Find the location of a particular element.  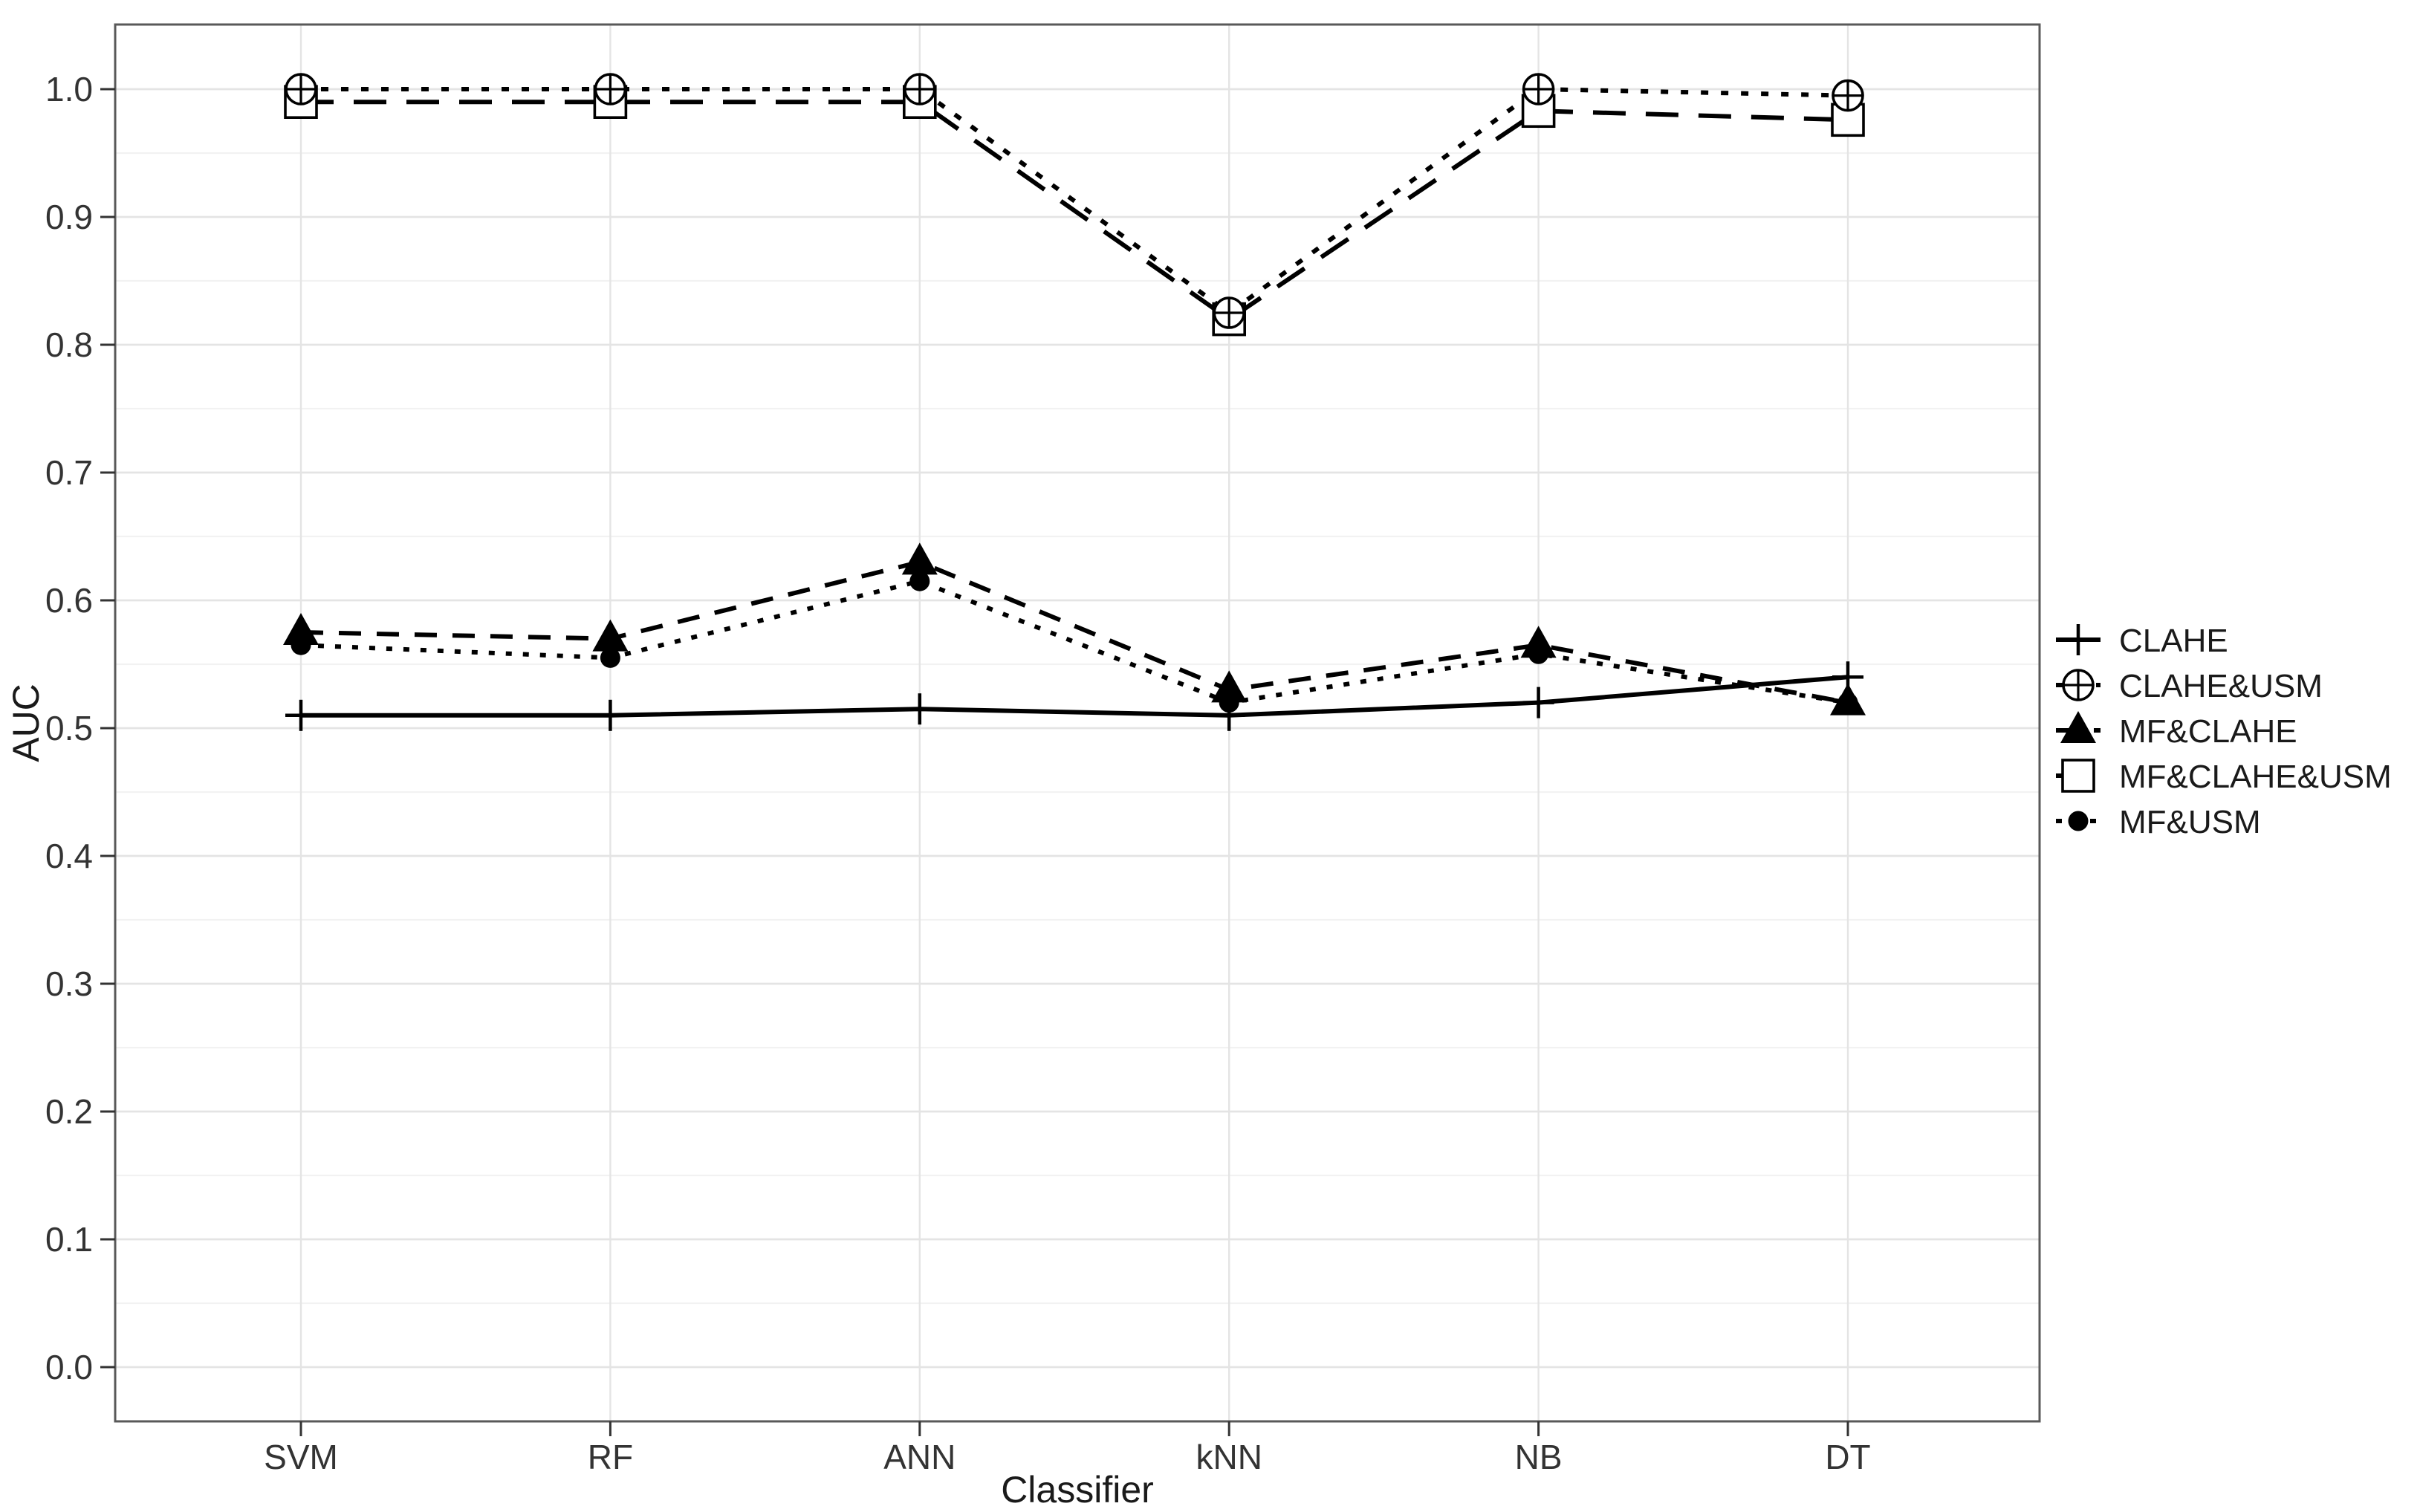

y-tick-label: 0.3 is located at coordinates (69, 983).